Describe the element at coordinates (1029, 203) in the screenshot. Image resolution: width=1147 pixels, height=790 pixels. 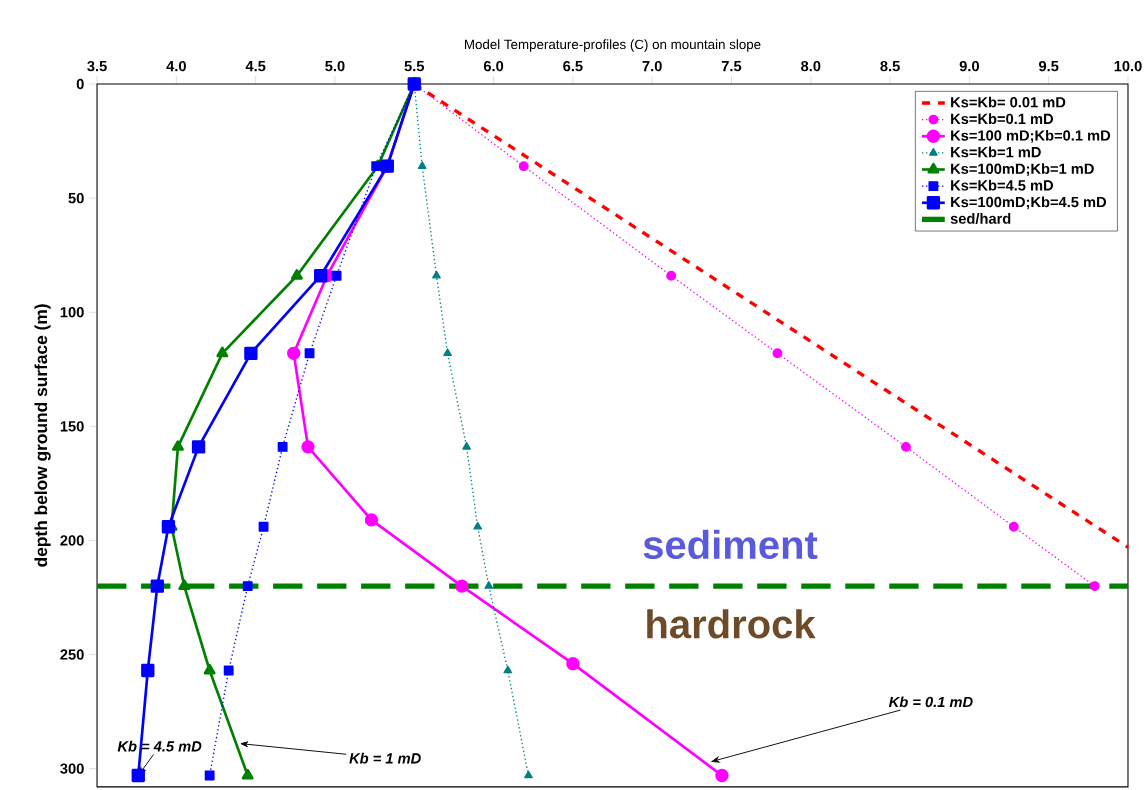
I see `legend-label: Ks=100mD;Kb=4.5 mD` at that location.